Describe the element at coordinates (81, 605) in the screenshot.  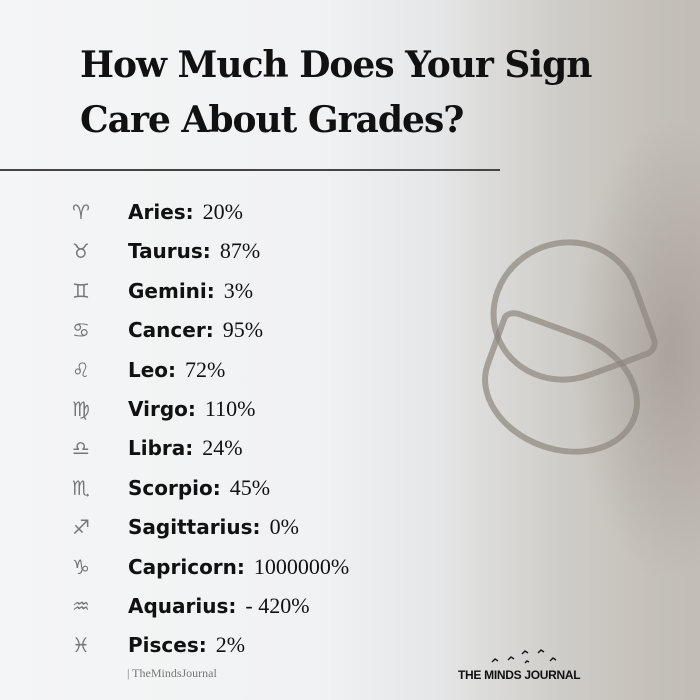
I see `aquarius-icon: ♒︎` at that location.